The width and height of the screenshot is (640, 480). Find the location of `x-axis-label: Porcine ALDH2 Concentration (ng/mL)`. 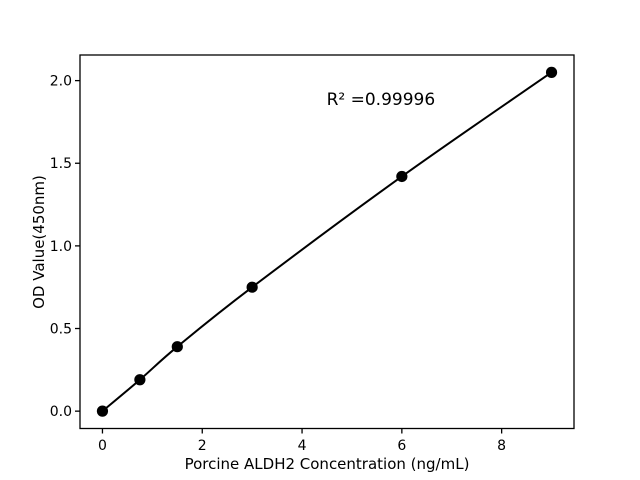

x-axis-label: Porcine ALDH2 Concentration (ng/mL) is located at coordinates (327, 464).